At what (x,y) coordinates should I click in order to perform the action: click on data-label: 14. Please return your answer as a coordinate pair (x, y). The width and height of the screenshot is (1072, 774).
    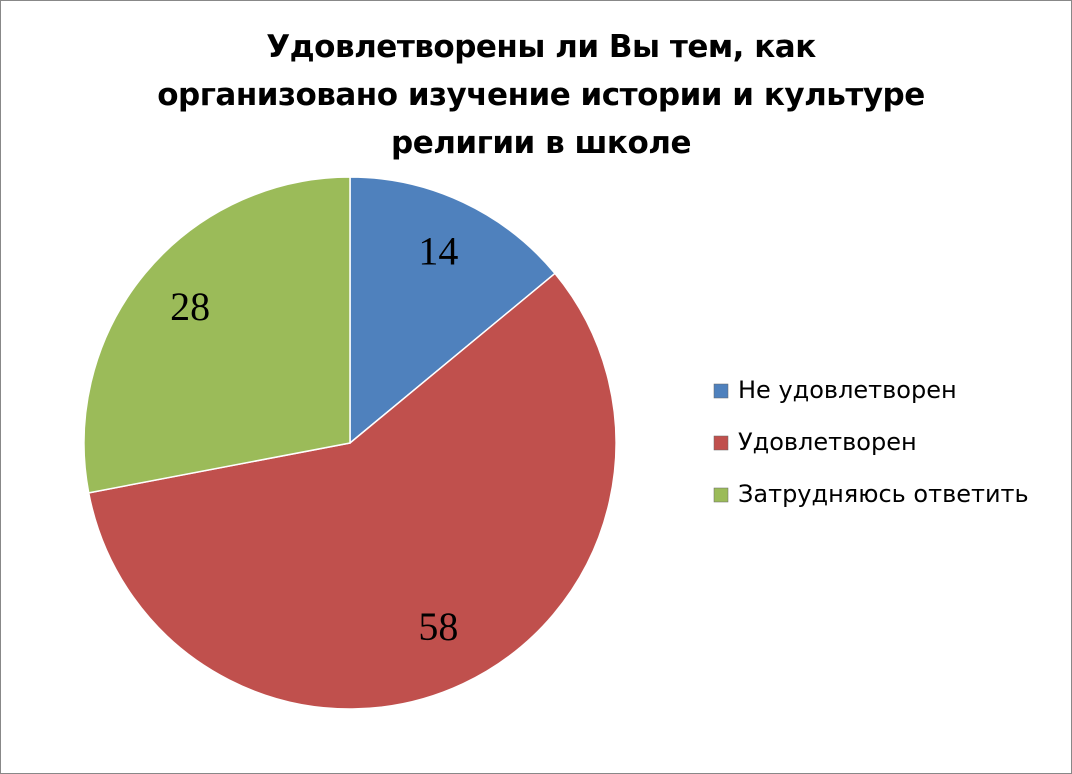
    Looking at the image, I should click on (438, 250).